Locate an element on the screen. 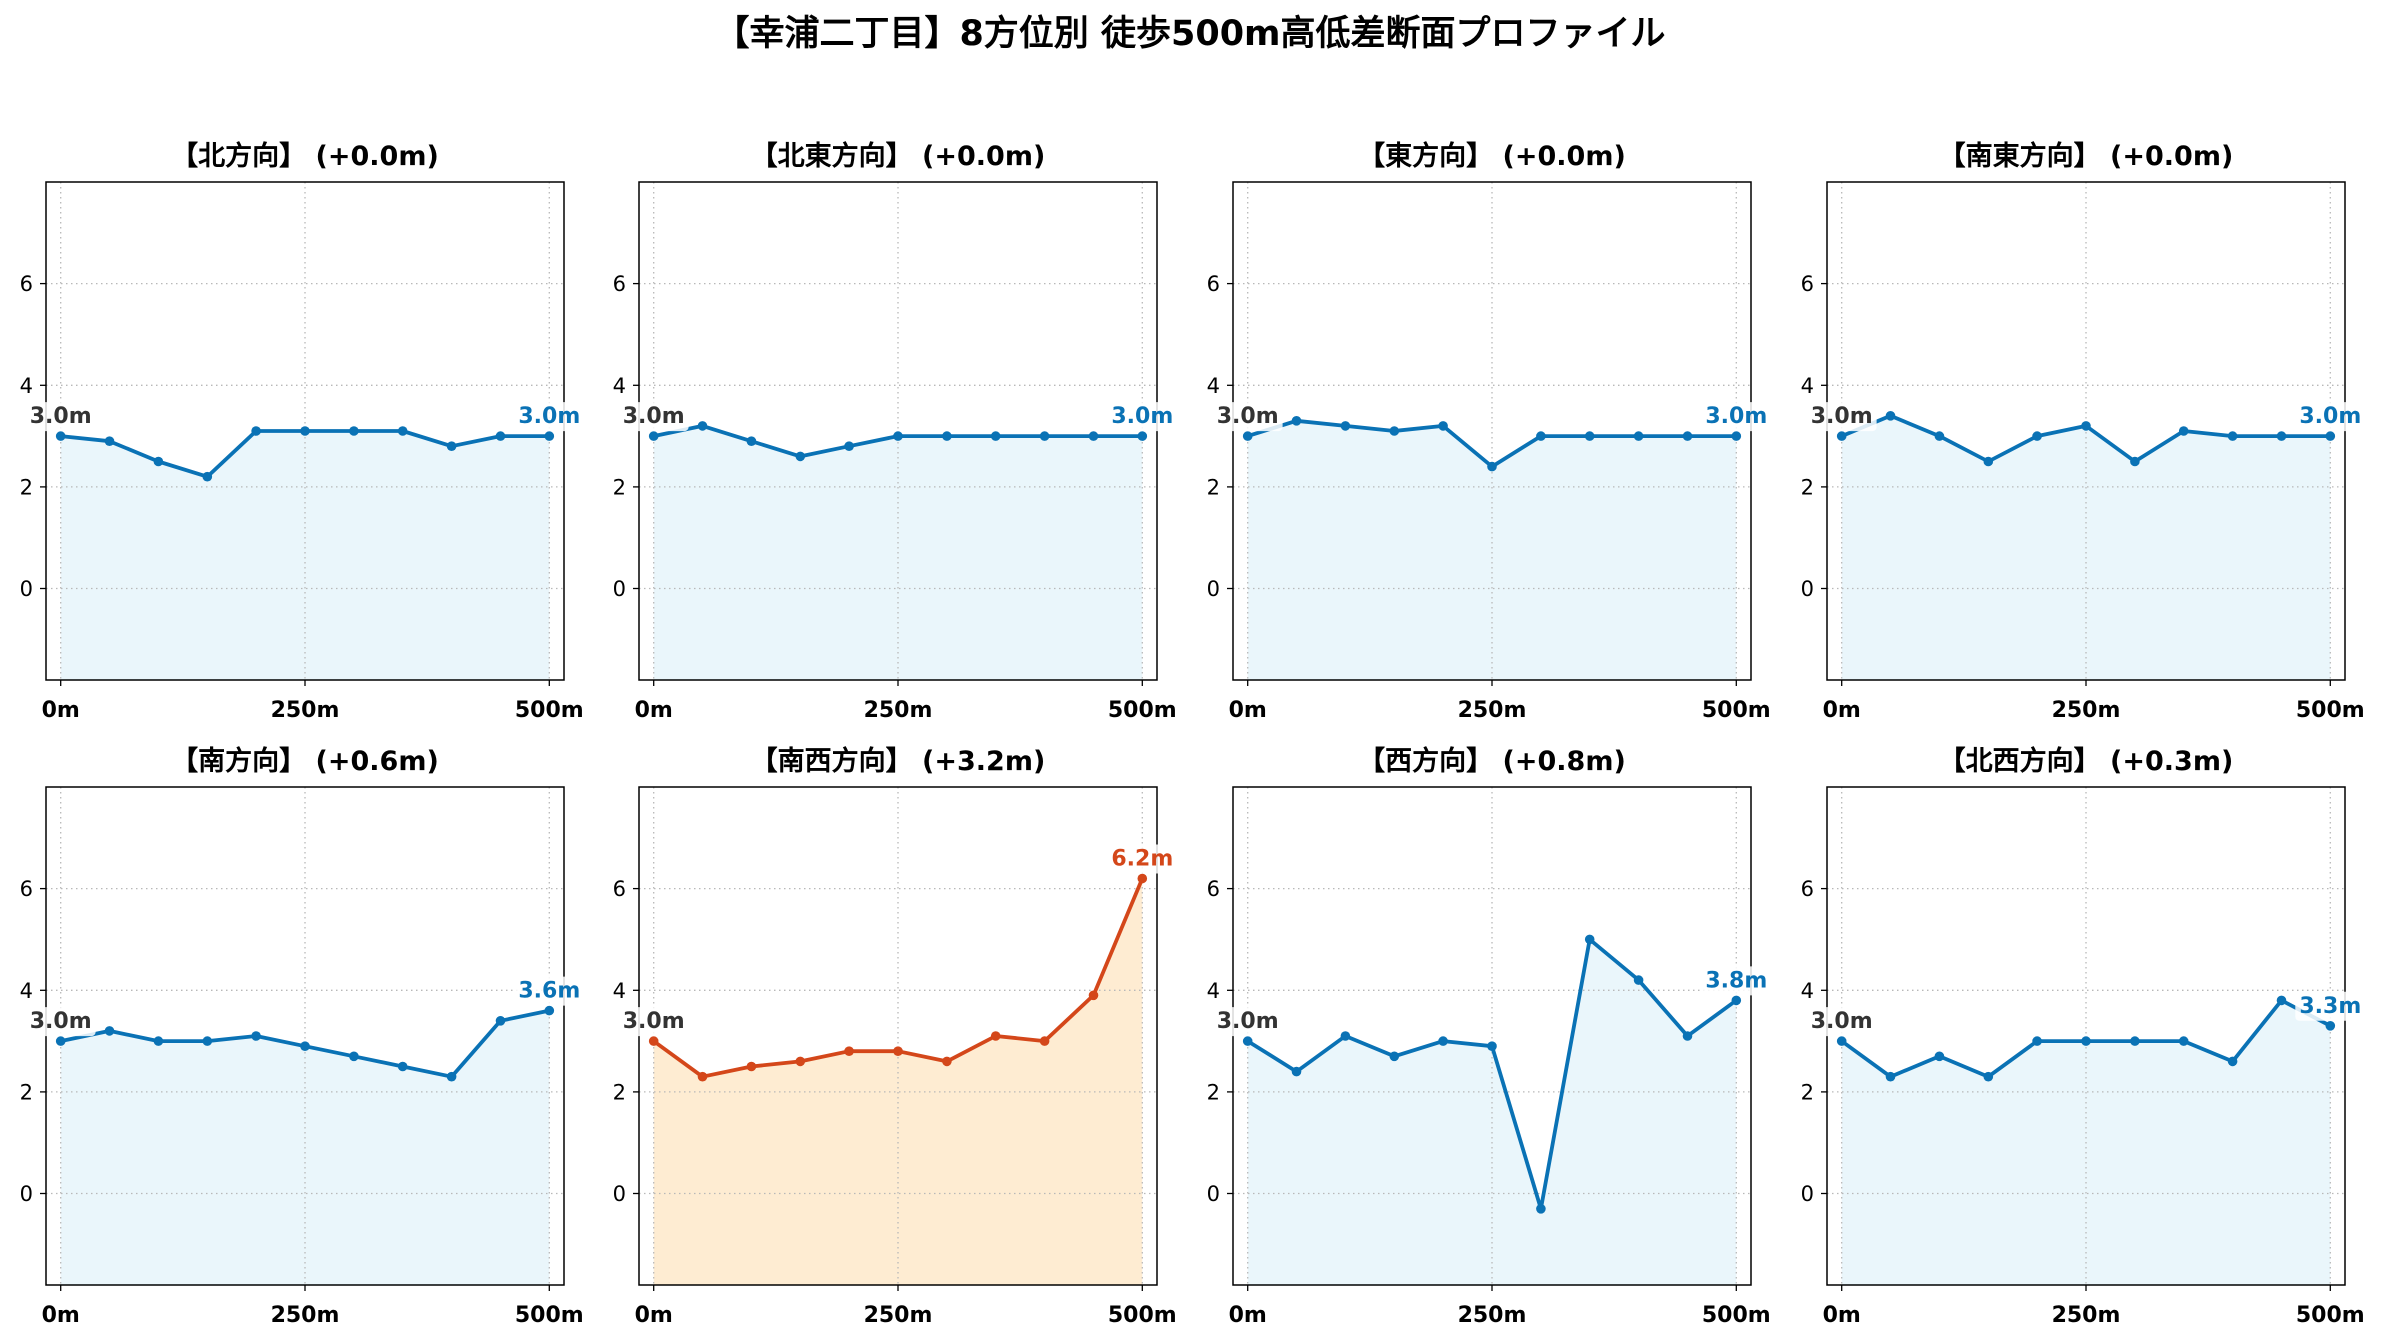  subplot-east: 0m 250m 500m 0 2 4 6 【東方向】 (+0.0m) 3.0m 3.0m is located at coordinates (1489, 431).